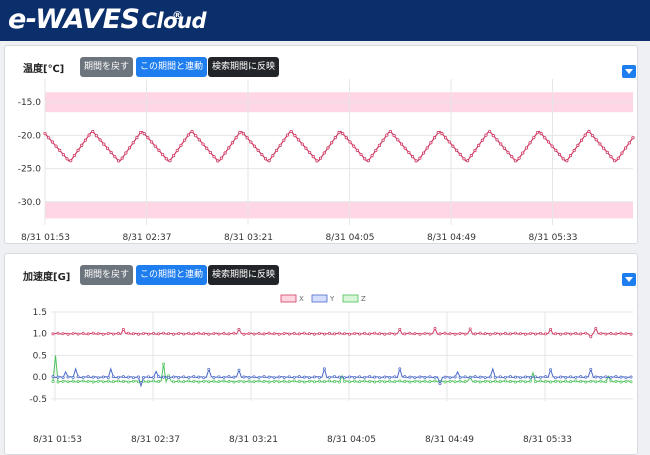 The width and height of the screenshot is (650, 455). Describe the element at coordinates (171, 67) in the screenshot. I see `temperature-sync-button: この期間と連動` at that location.